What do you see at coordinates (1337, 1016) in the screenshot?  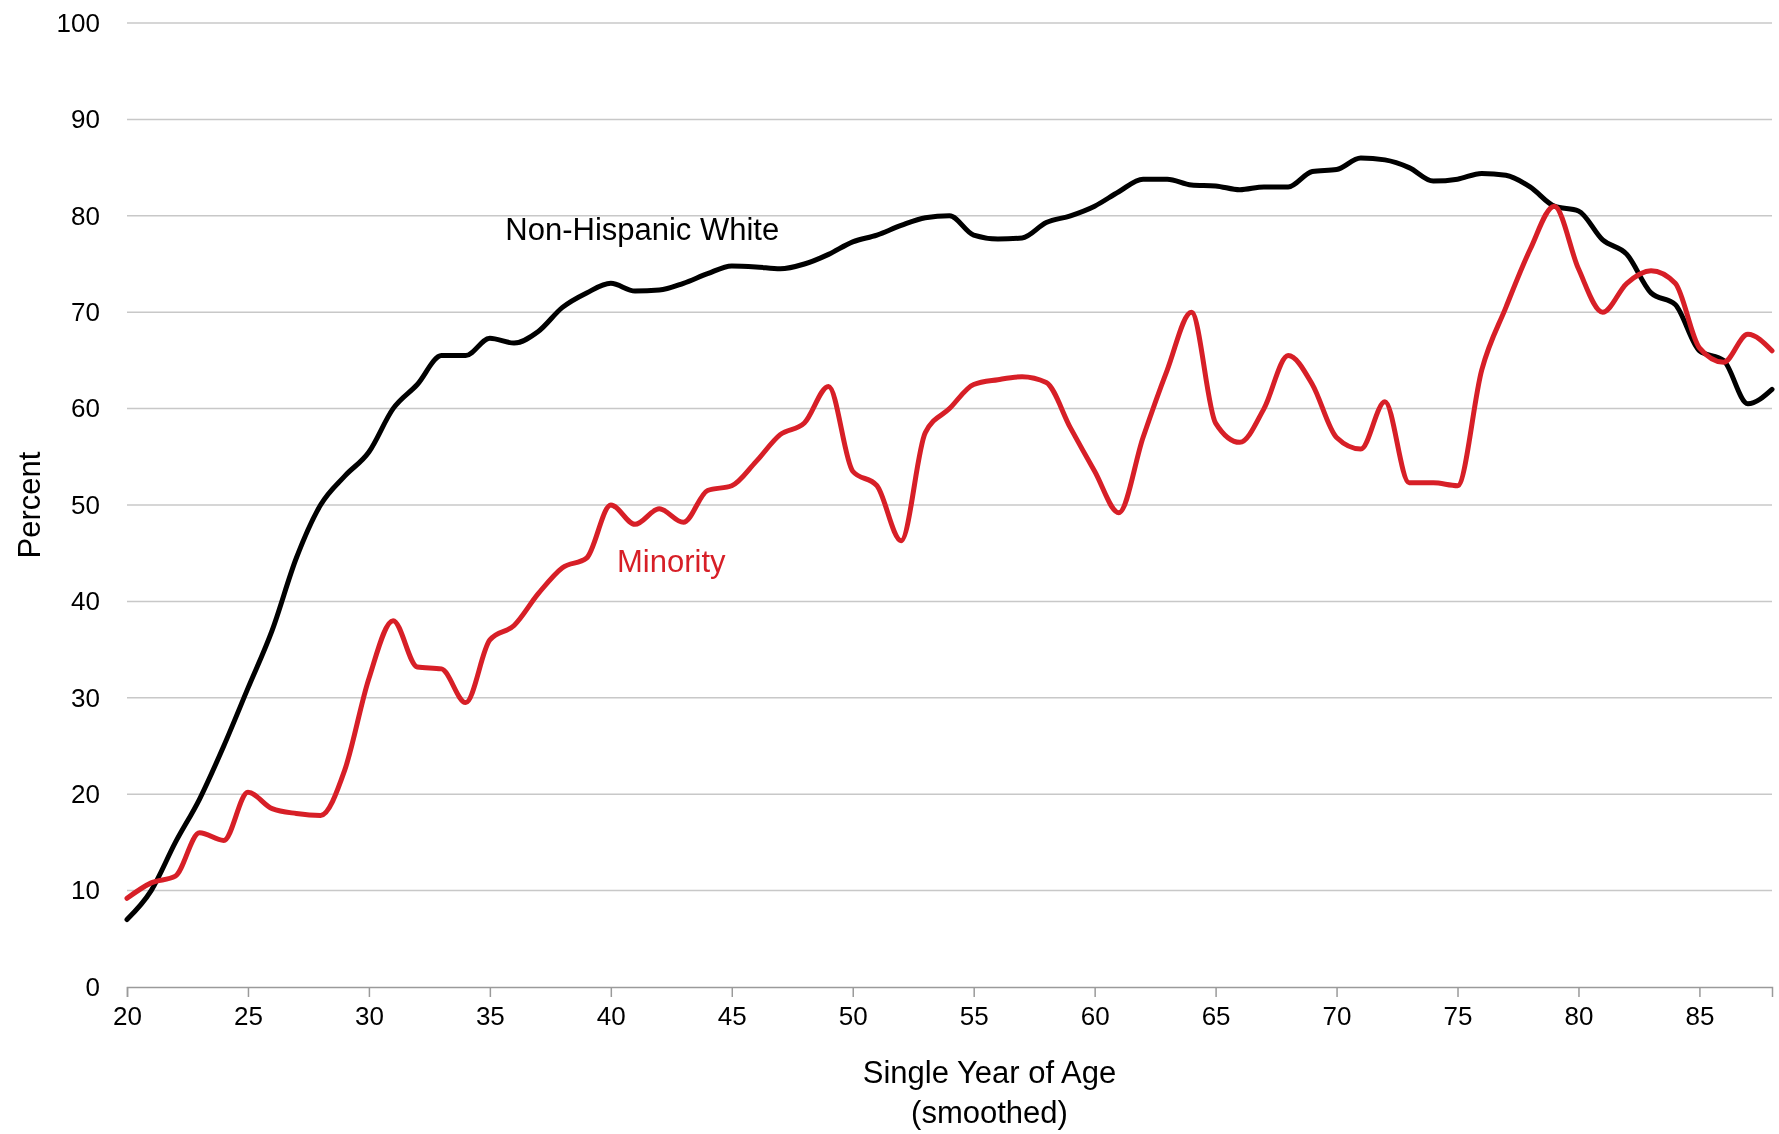 I see `x-tick-label: 70` at bounding box center [1337, 1016].